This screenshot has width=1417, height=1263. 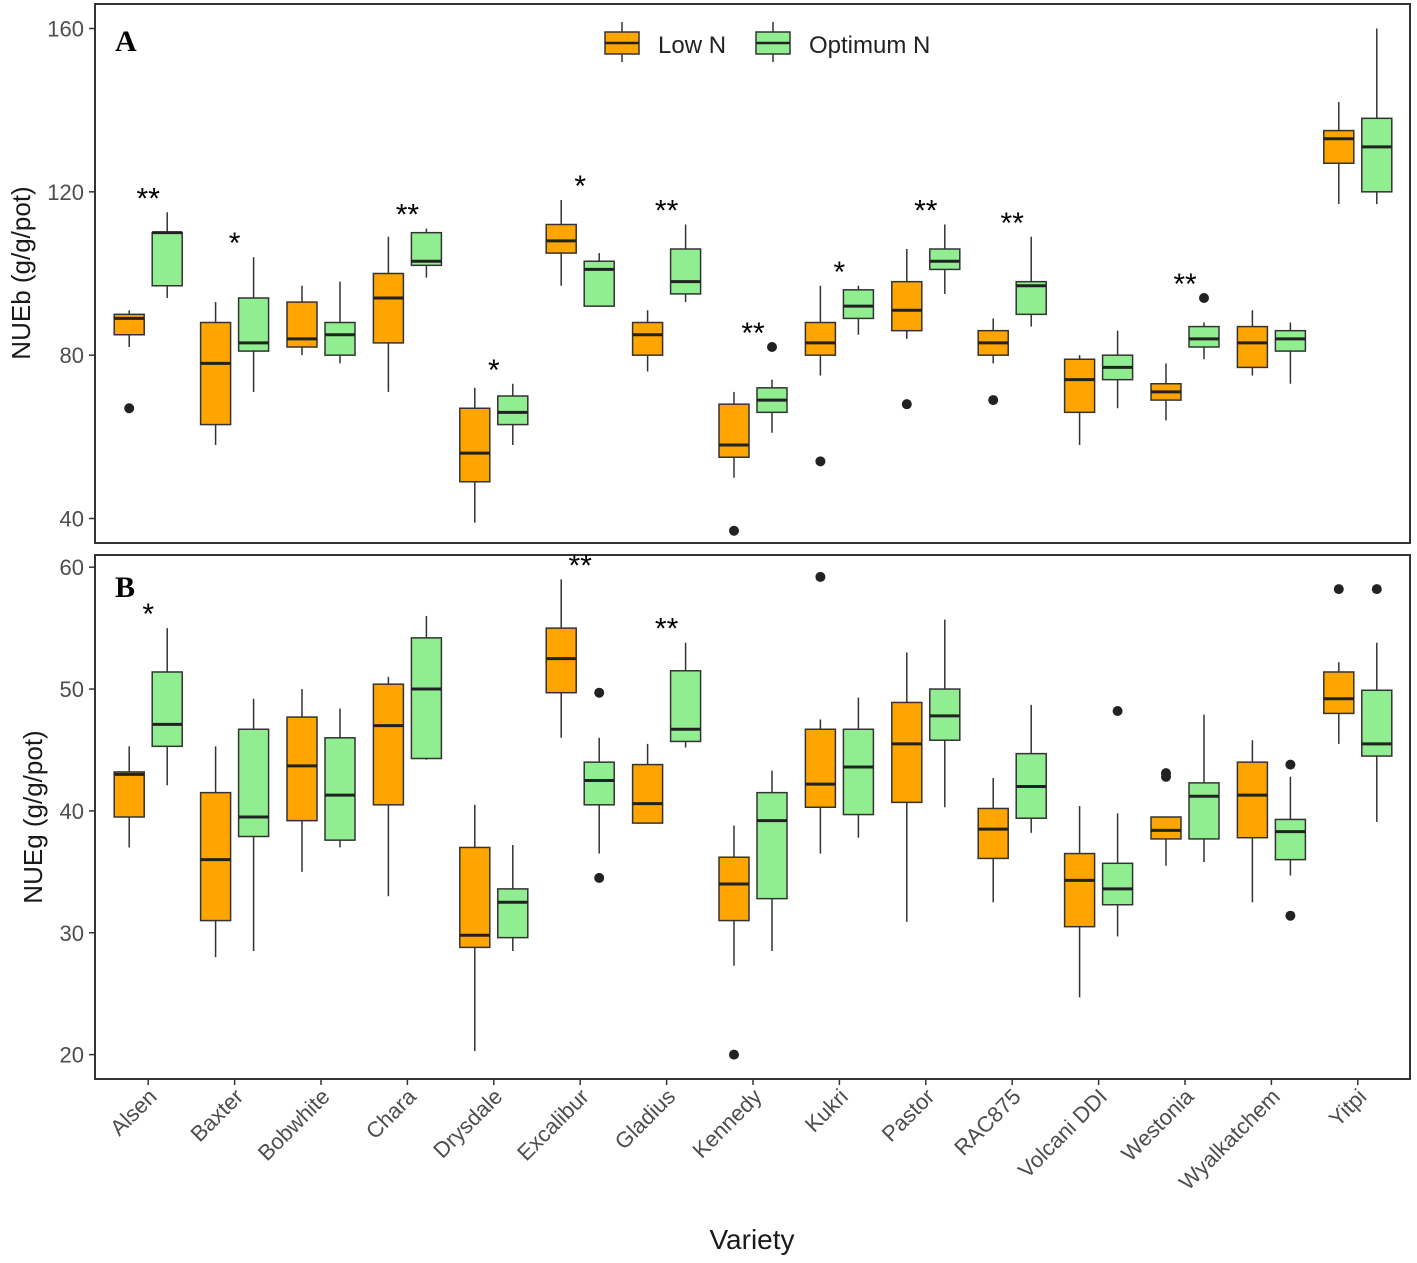 I want to click on x-tick-label-volcani-ddi: Volcani DDI, so click(x=1062, y=1133).